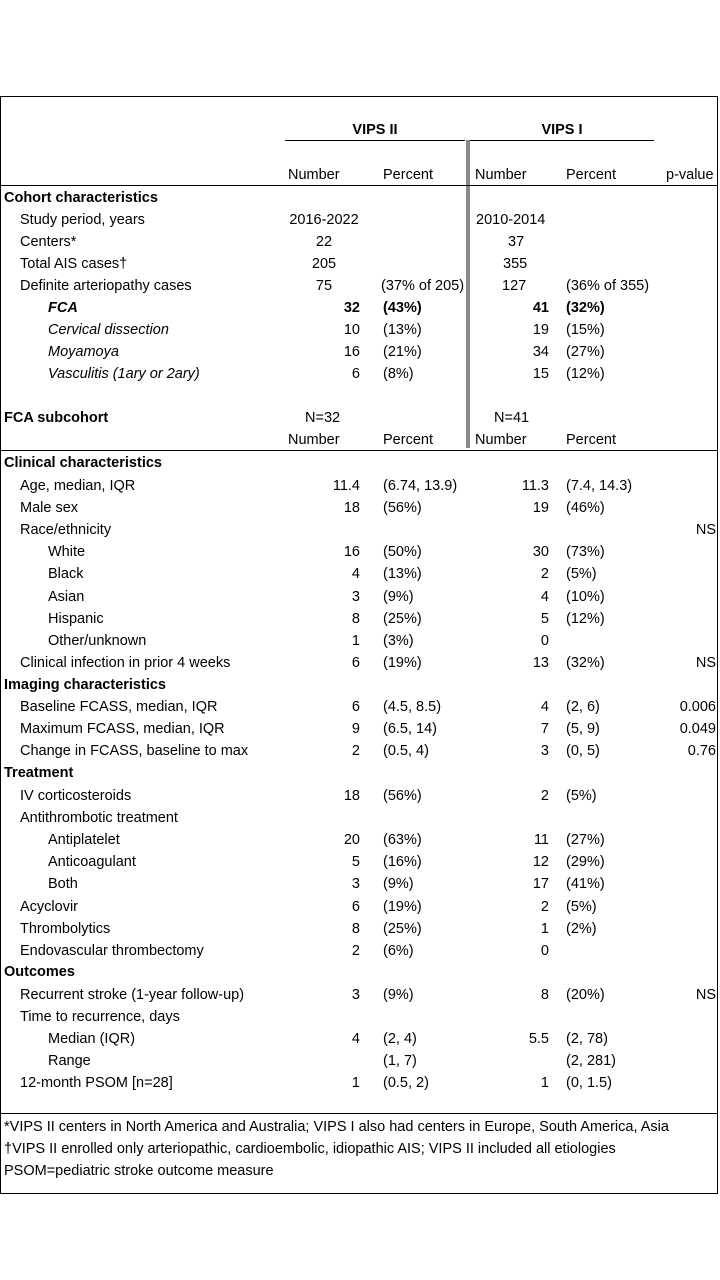  Describe the element at coordinates (581, 928) in the screenshot. I see `vips1-percent: (2%)` at that location.